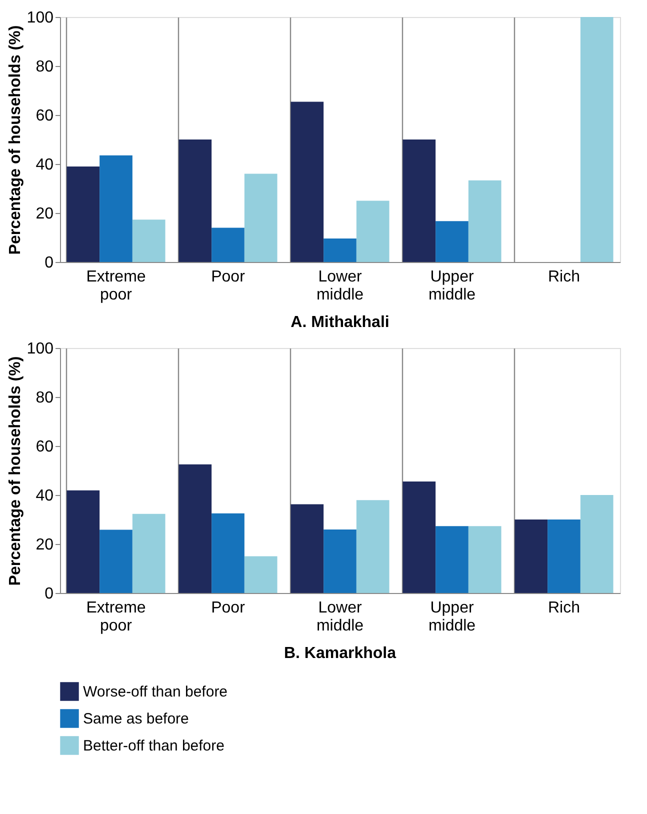  Describe the element at coordinates (340, 322) in the screenshot. I see `text: A. Mithakhali` at that location.